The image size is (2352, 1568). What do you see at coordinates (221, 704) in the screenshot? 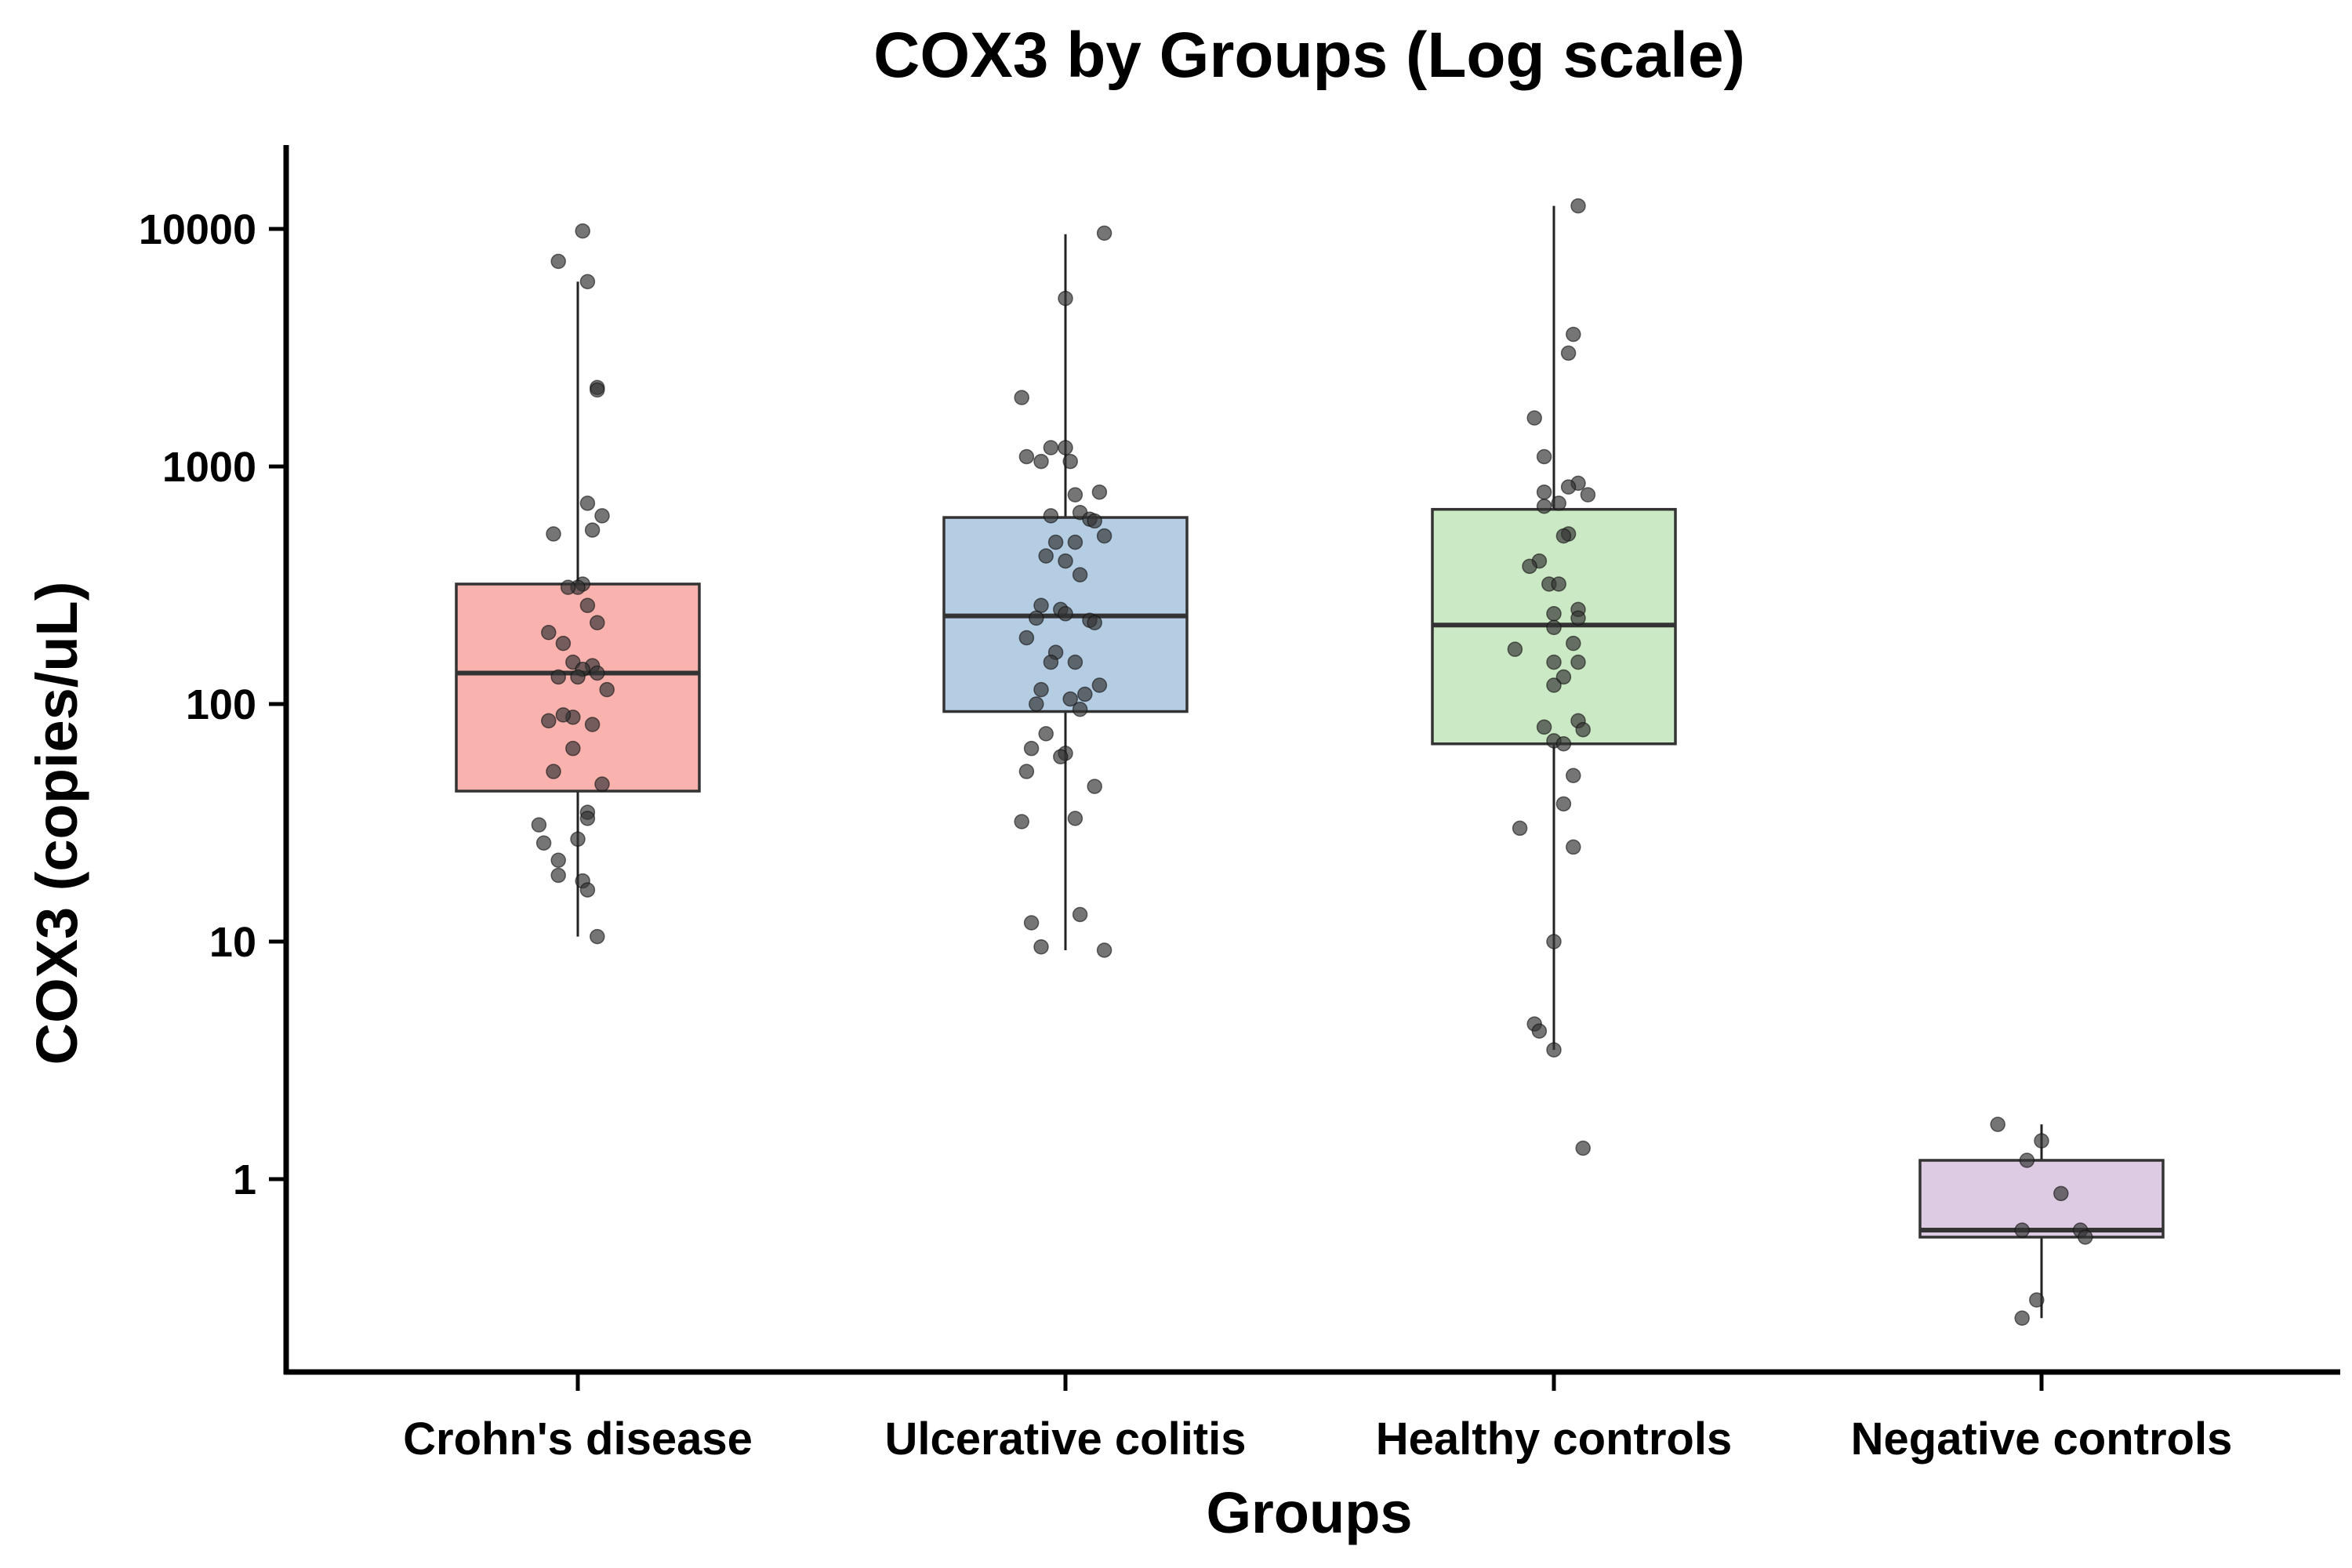
I see `y-tick-label: 100` at bounding box center [221, 704].